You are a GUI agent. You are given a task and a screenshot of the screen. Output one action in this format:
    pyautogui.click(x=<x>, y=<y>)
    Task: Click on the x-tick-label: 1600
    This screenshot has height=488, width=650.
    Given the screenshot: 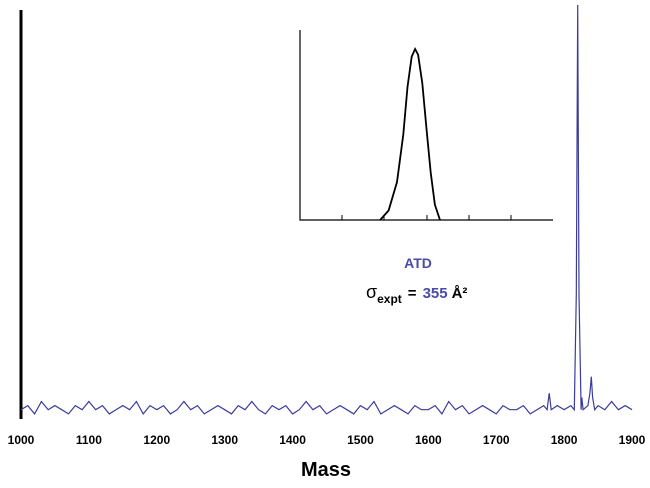 What is the action you would take?
    pyautogui.click(x=428, y=440)
    